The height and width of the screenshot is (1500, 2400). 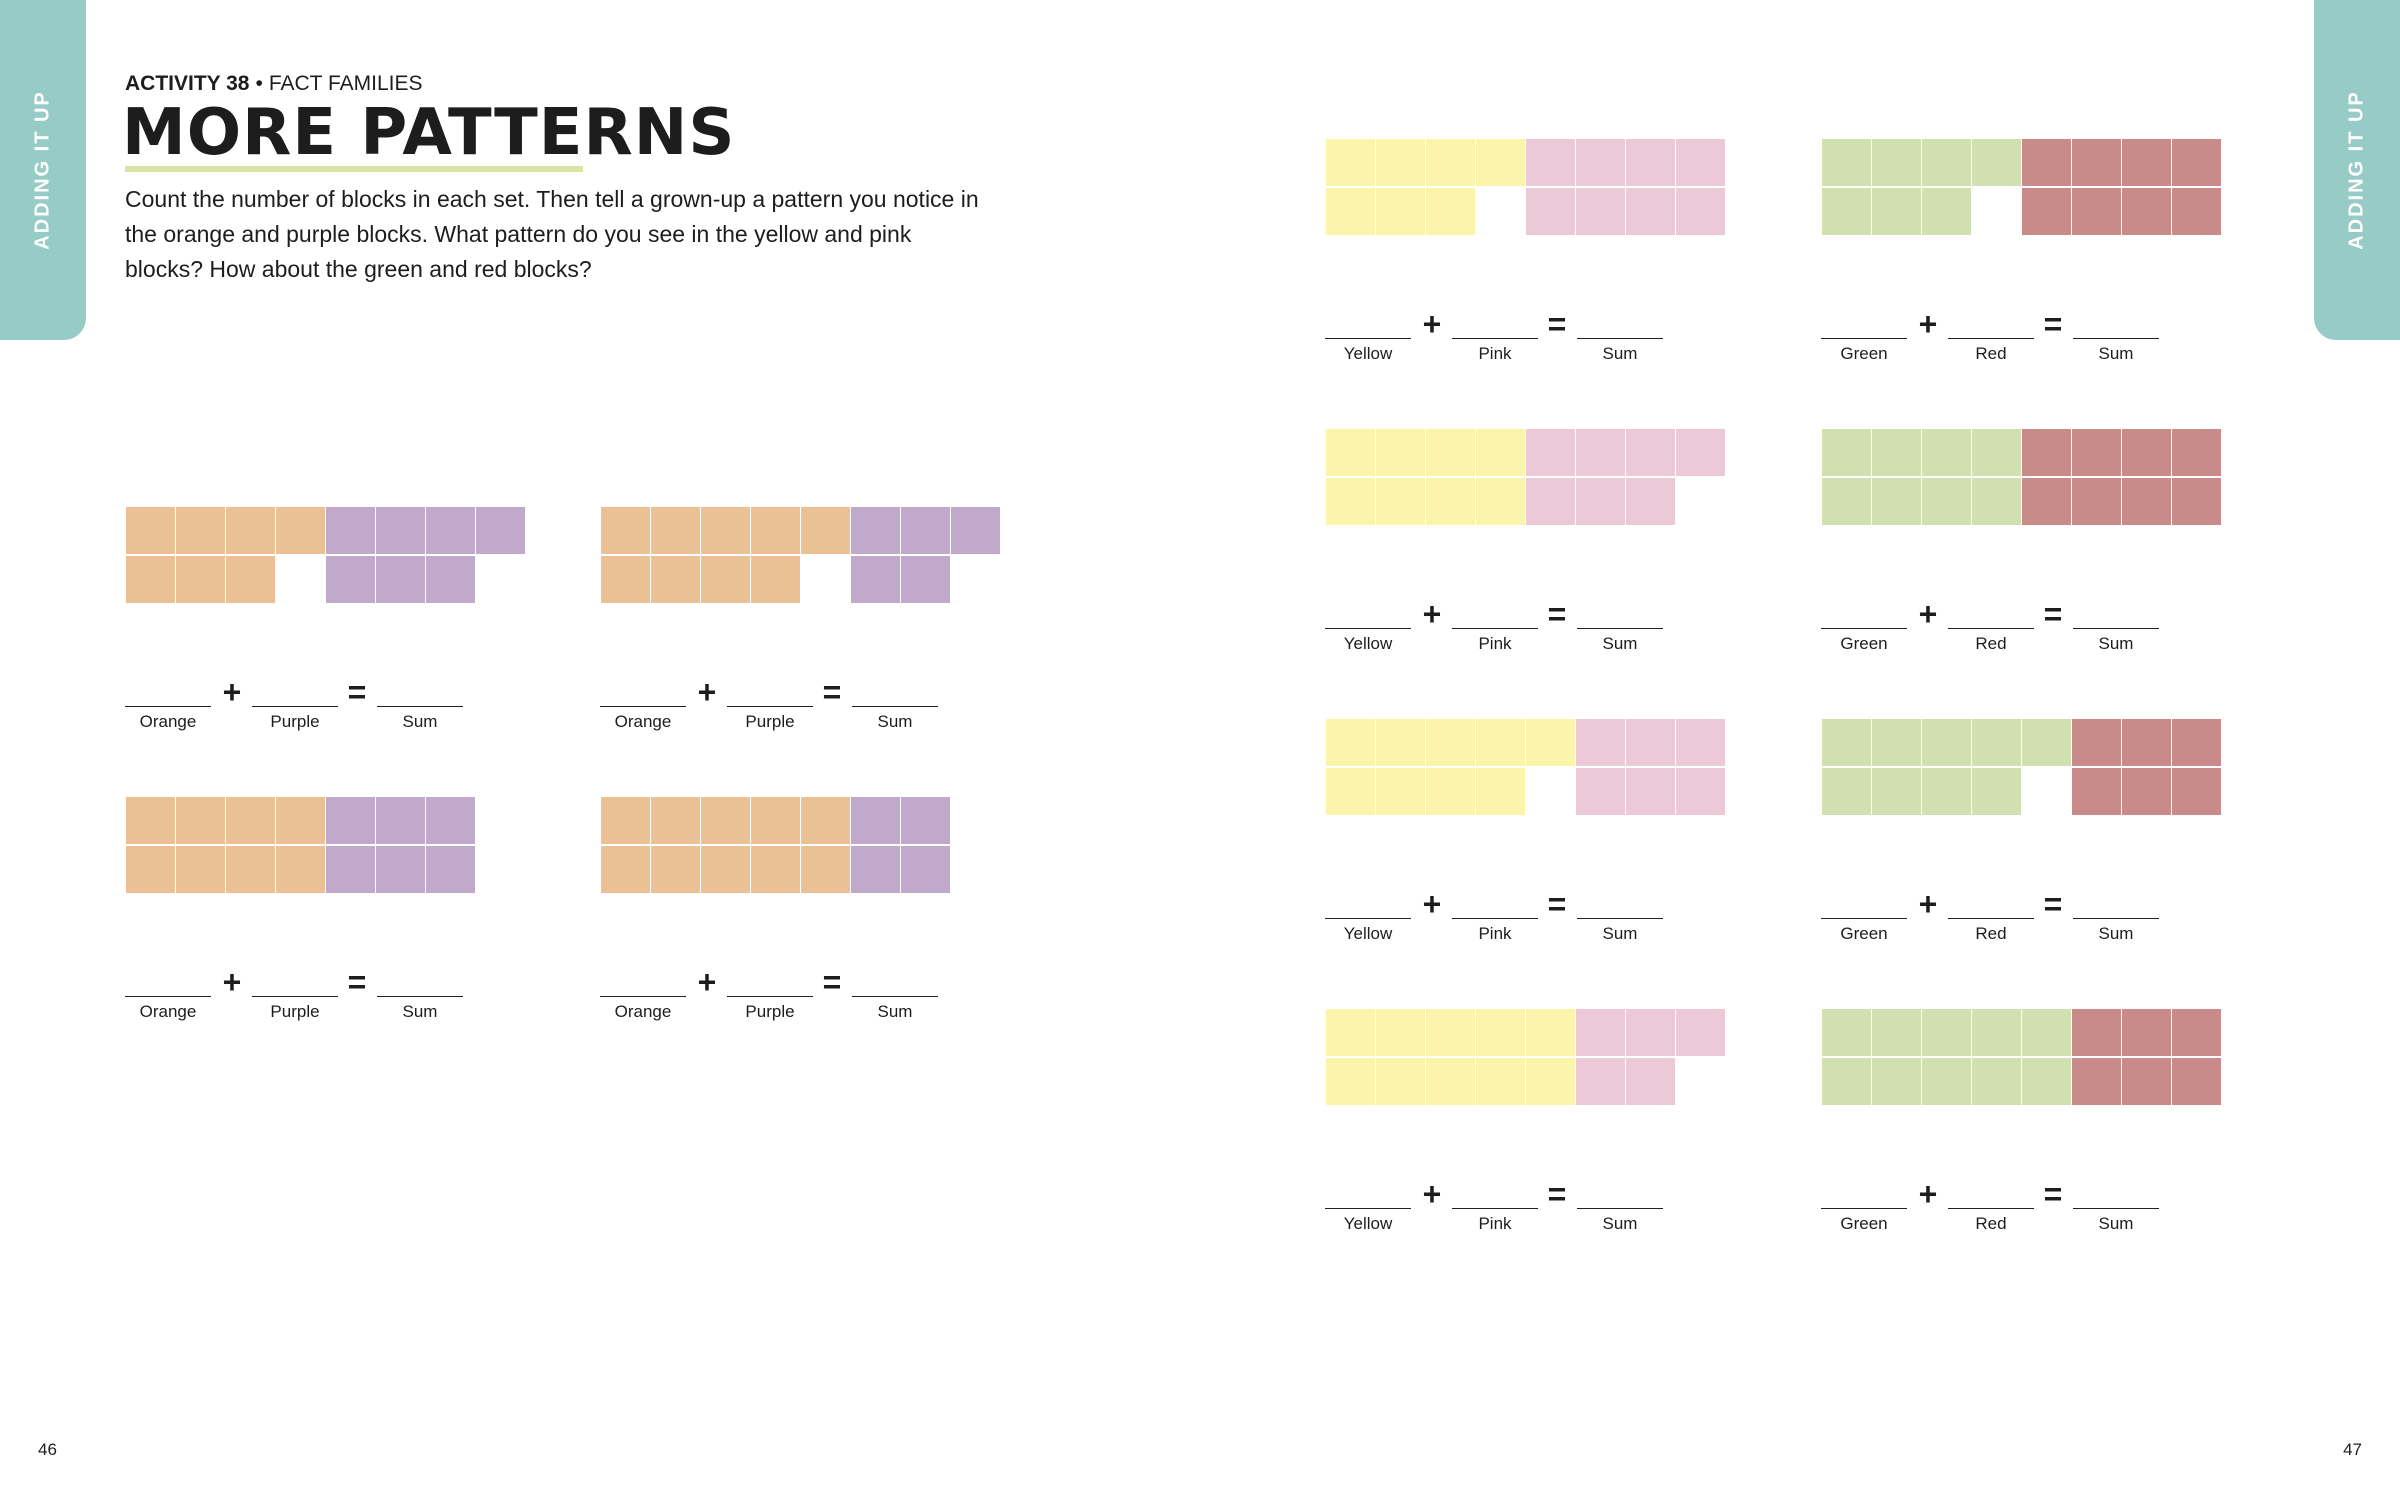 I want to click on side-tab-right: ADDING IT UP, so click(x=2357, y=170).